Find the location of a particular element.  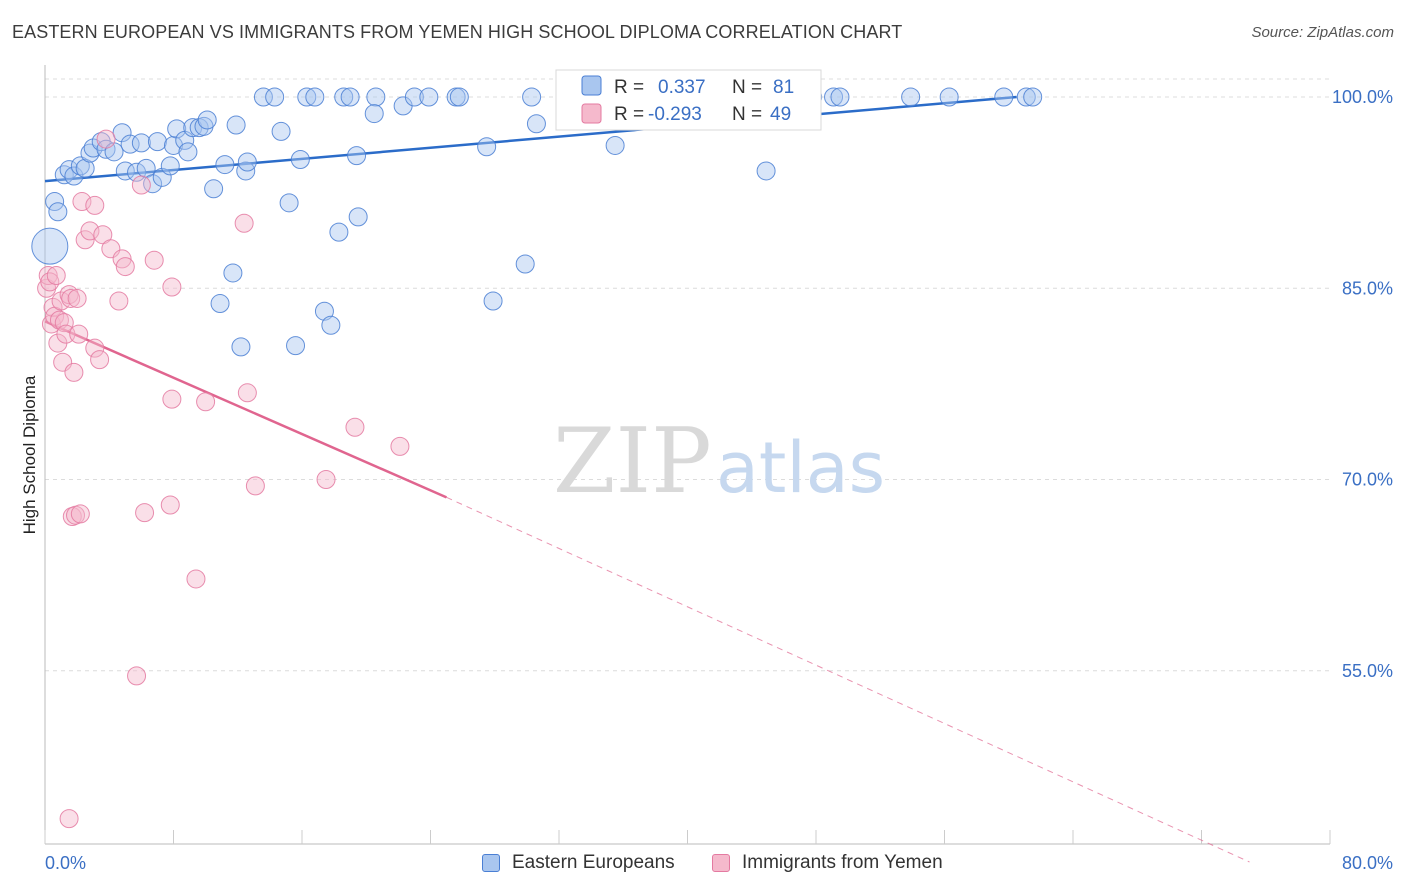

legend-n-label-2: N = is located at coordinates (747, 114).